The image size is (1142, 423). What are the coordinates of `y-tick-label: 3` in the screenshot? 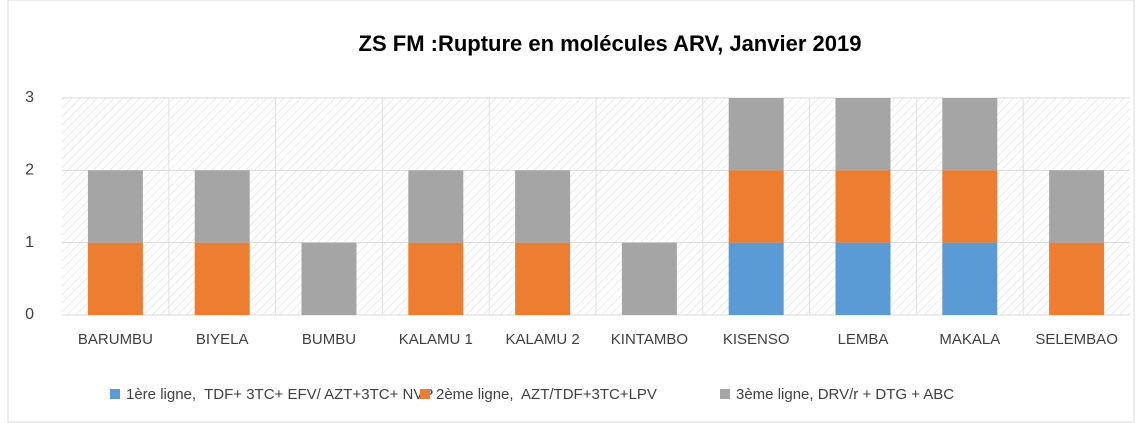 It's located at (29, 97).